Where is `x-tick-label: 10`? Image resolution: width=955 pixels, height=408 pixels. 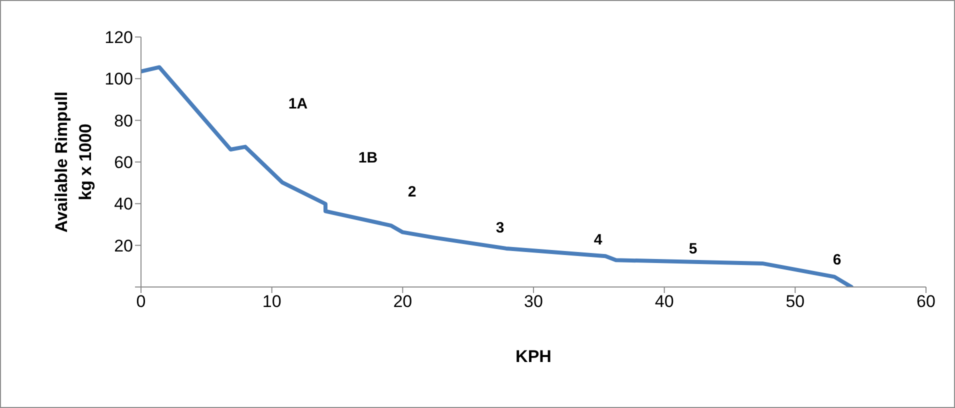
x-tick-label: 10 is located at coordinates (272, 302).